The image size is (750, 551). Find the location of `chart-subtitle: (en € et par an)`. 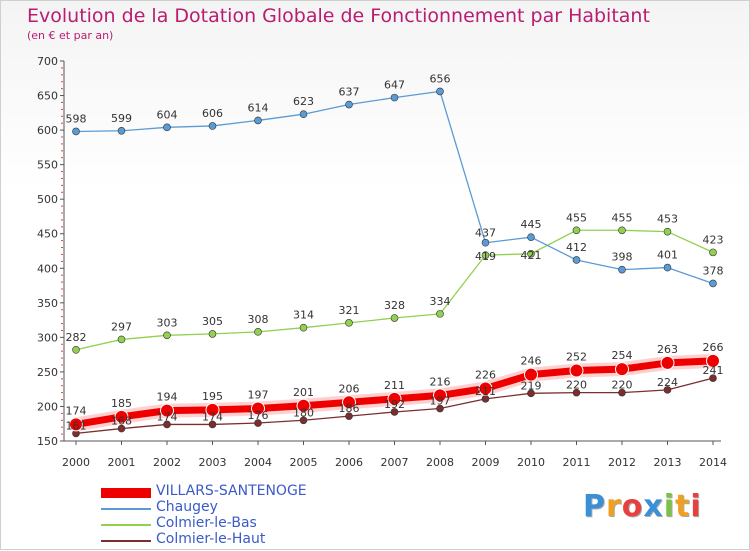

chart-subtitle: (en € et par an) is located at coordinates (70, 35).